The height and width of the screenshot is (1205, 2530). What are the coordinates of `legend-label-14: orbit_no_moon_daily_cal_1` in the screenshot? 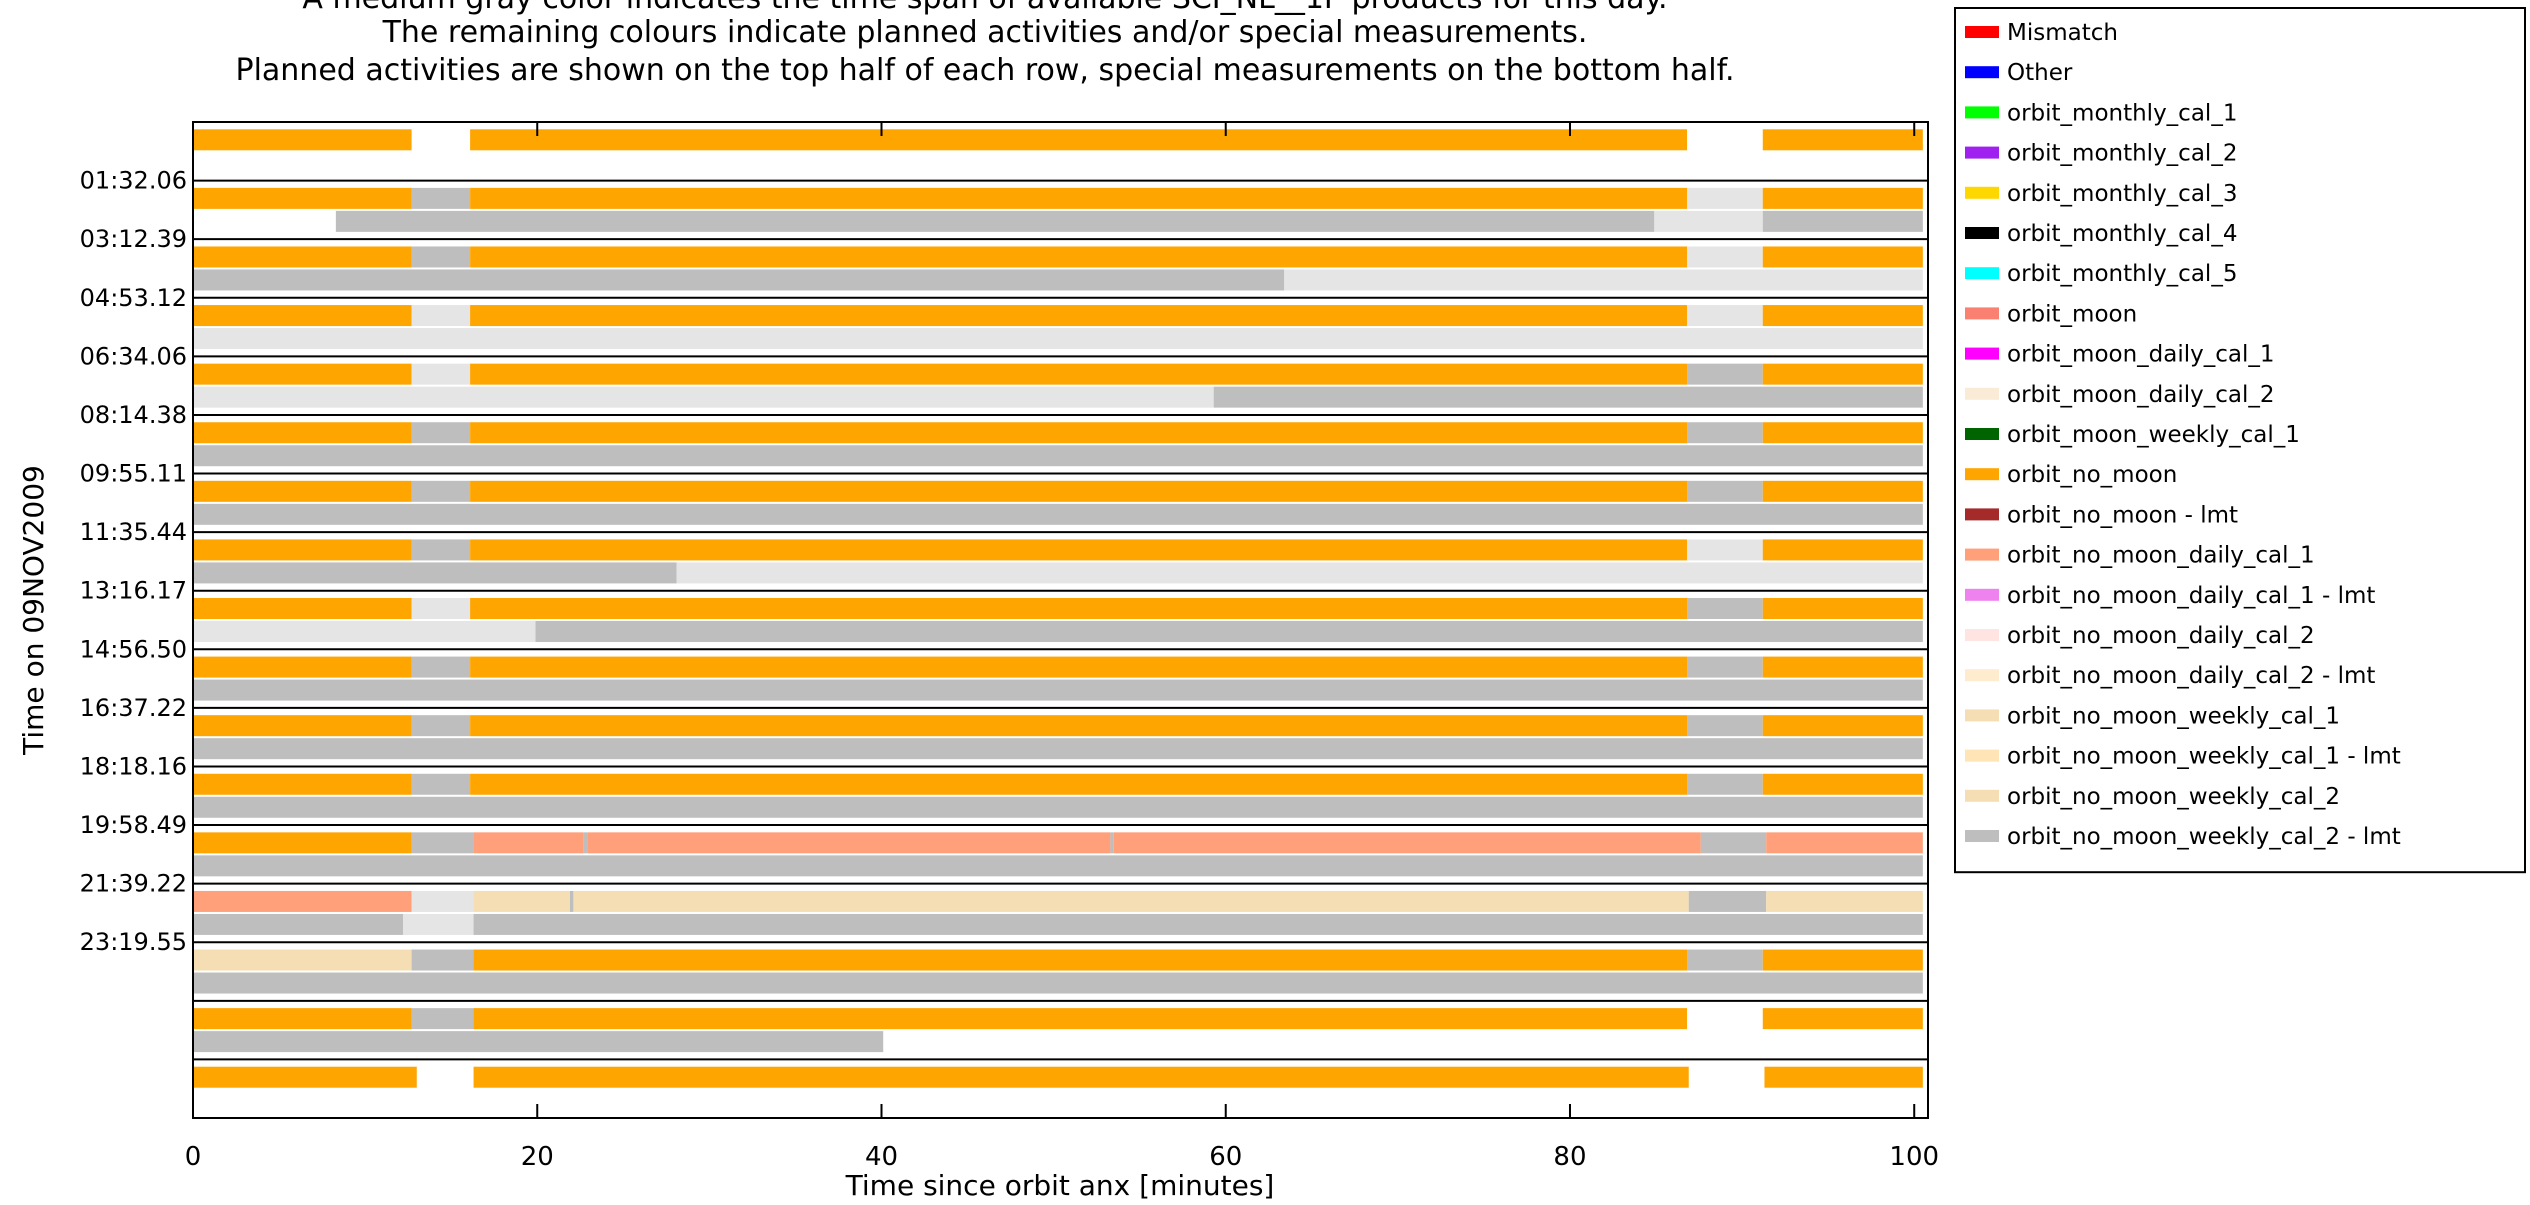 It's located at (2161, 556).